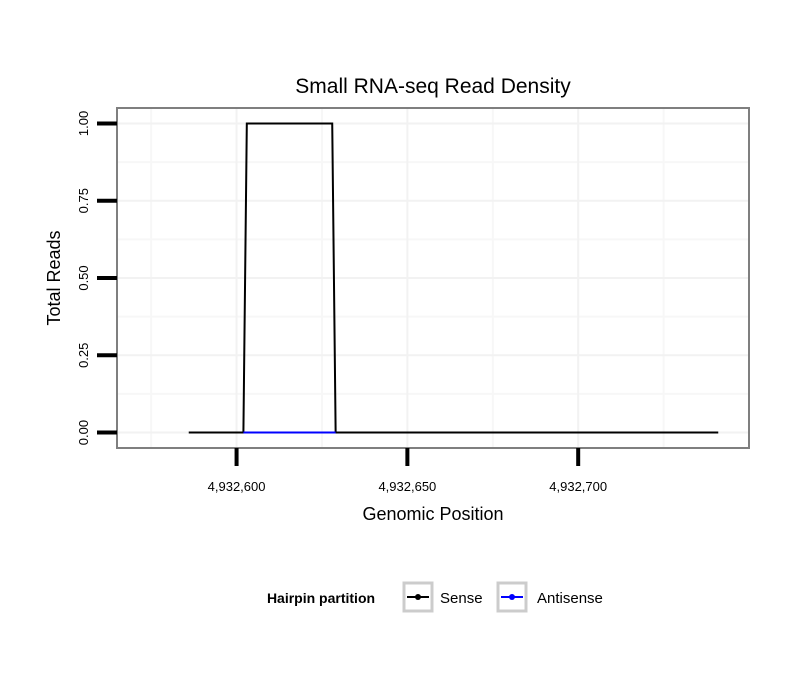 The height and width of the screenshot is (695, 810). Describe the element at coordinates (570, 598) in the screenshot. I see `legend-label-antisense: Antisense` at that location.